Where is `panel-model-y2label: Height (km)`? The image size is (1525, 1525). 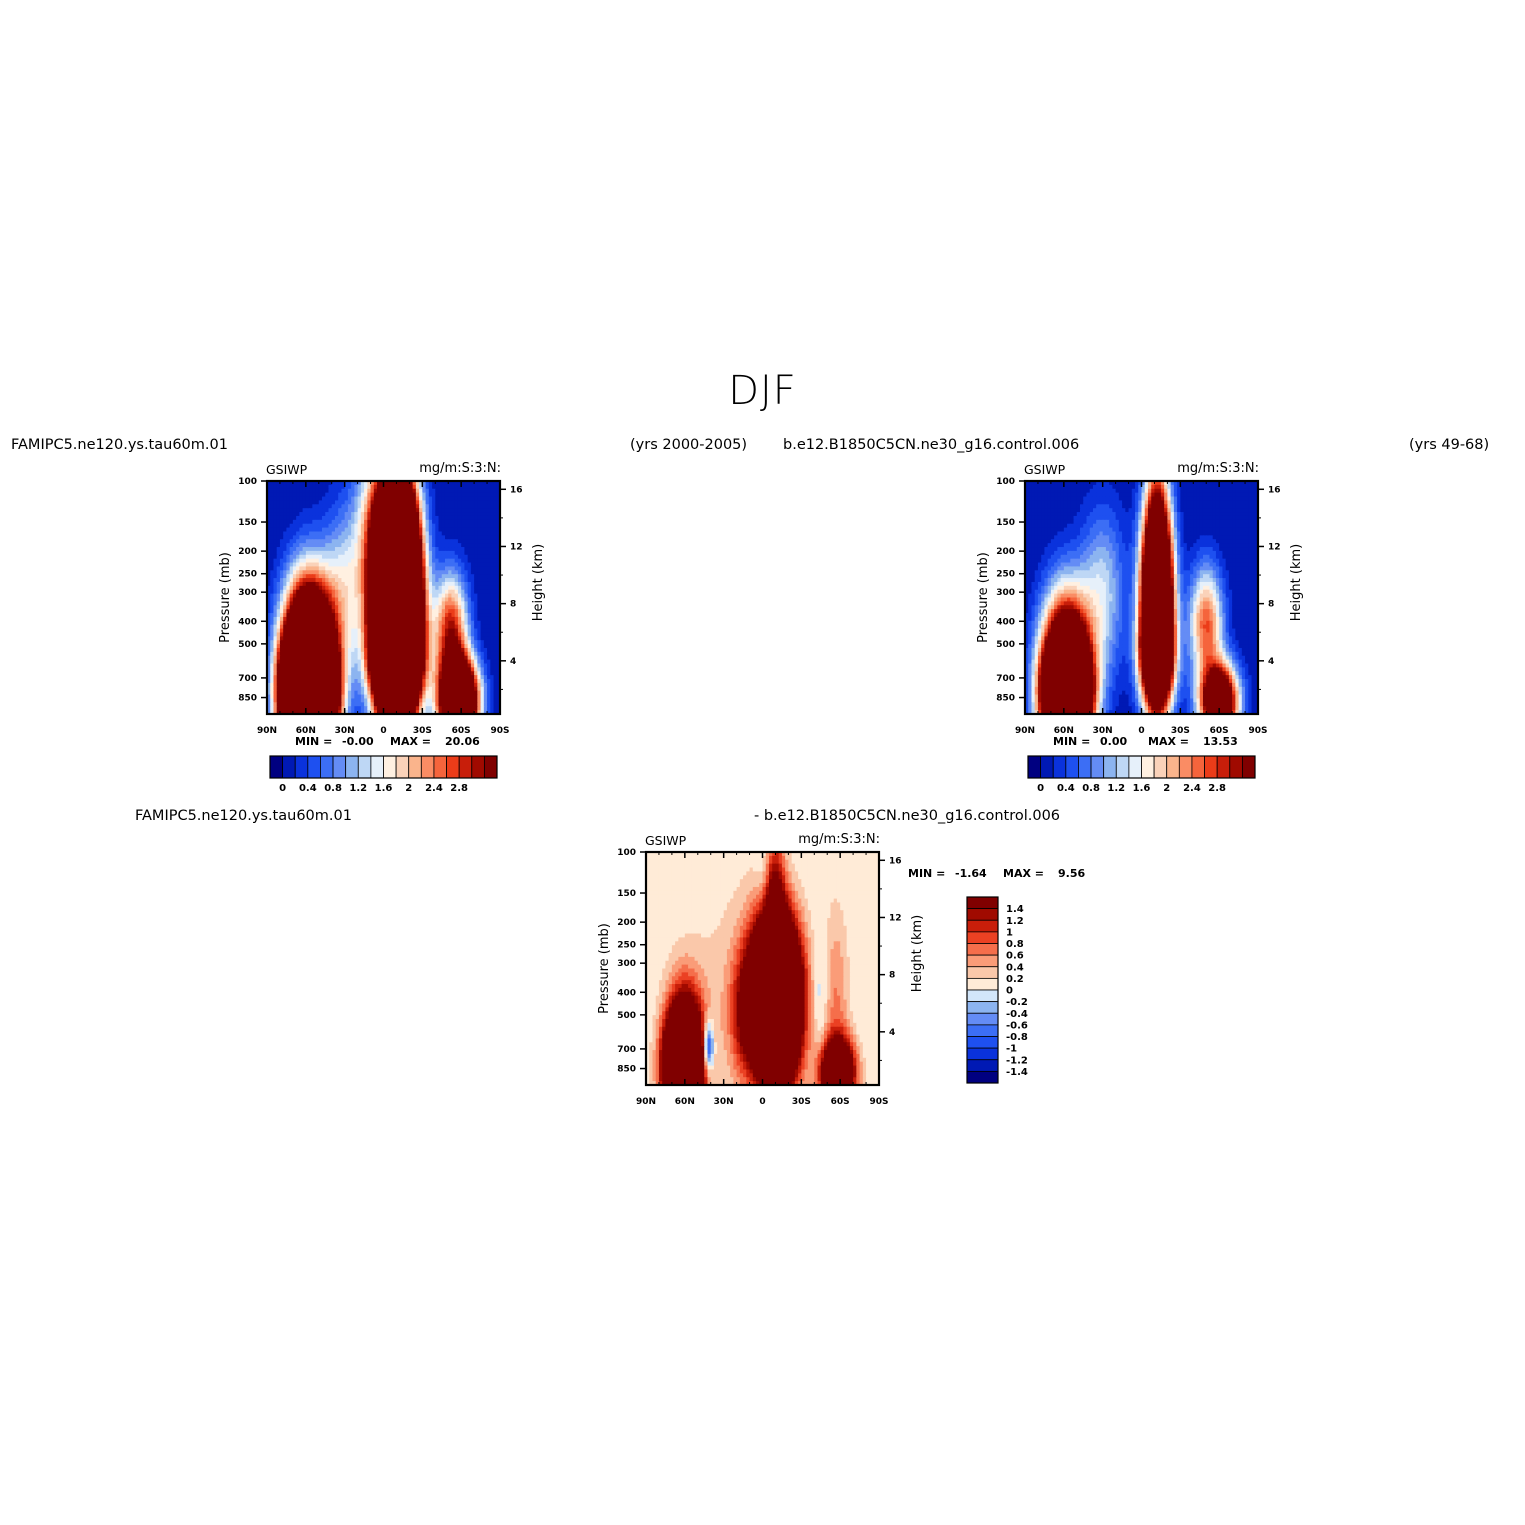 panel-model-y2label: Height (km) is located at coordinates (538, 582).